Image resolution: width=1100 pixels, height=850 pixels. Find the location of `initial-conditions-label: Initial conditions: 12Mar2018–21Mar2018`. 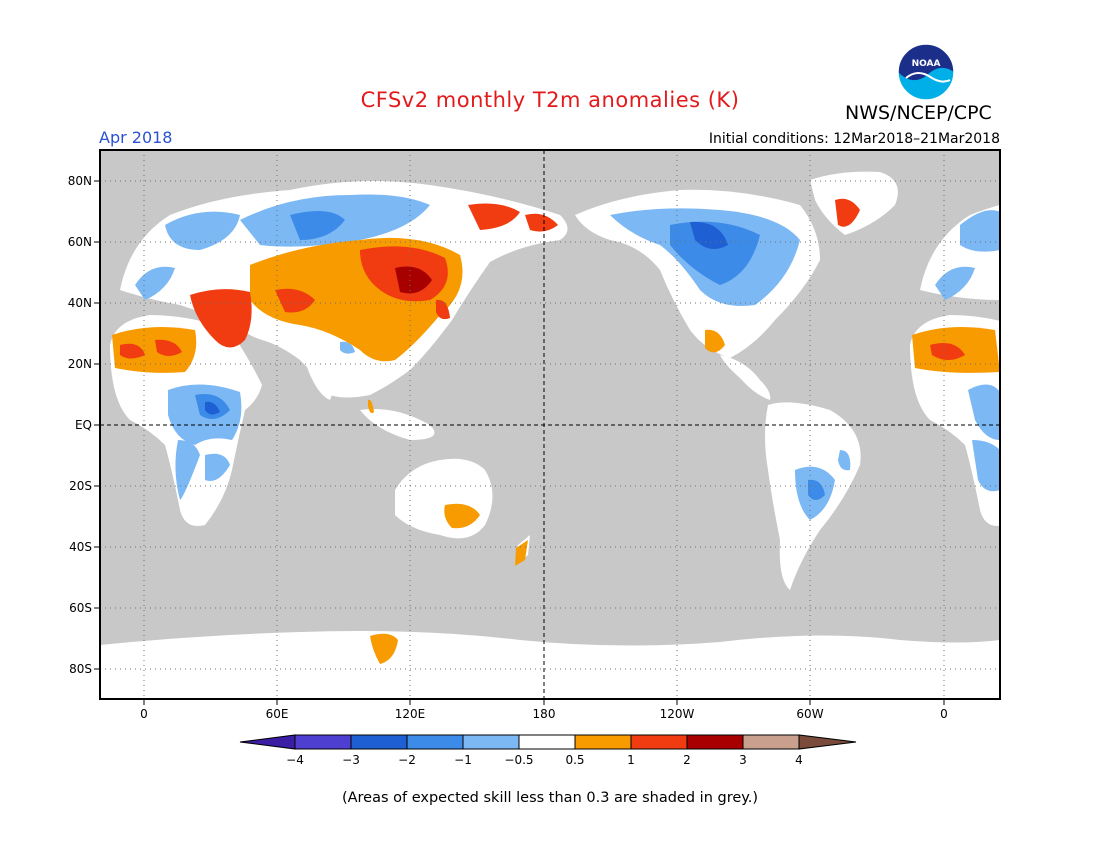

initial-conditions-label: Initial conditions: 12Mar2018–21Mar2018 is located at coordinates (854, 139).